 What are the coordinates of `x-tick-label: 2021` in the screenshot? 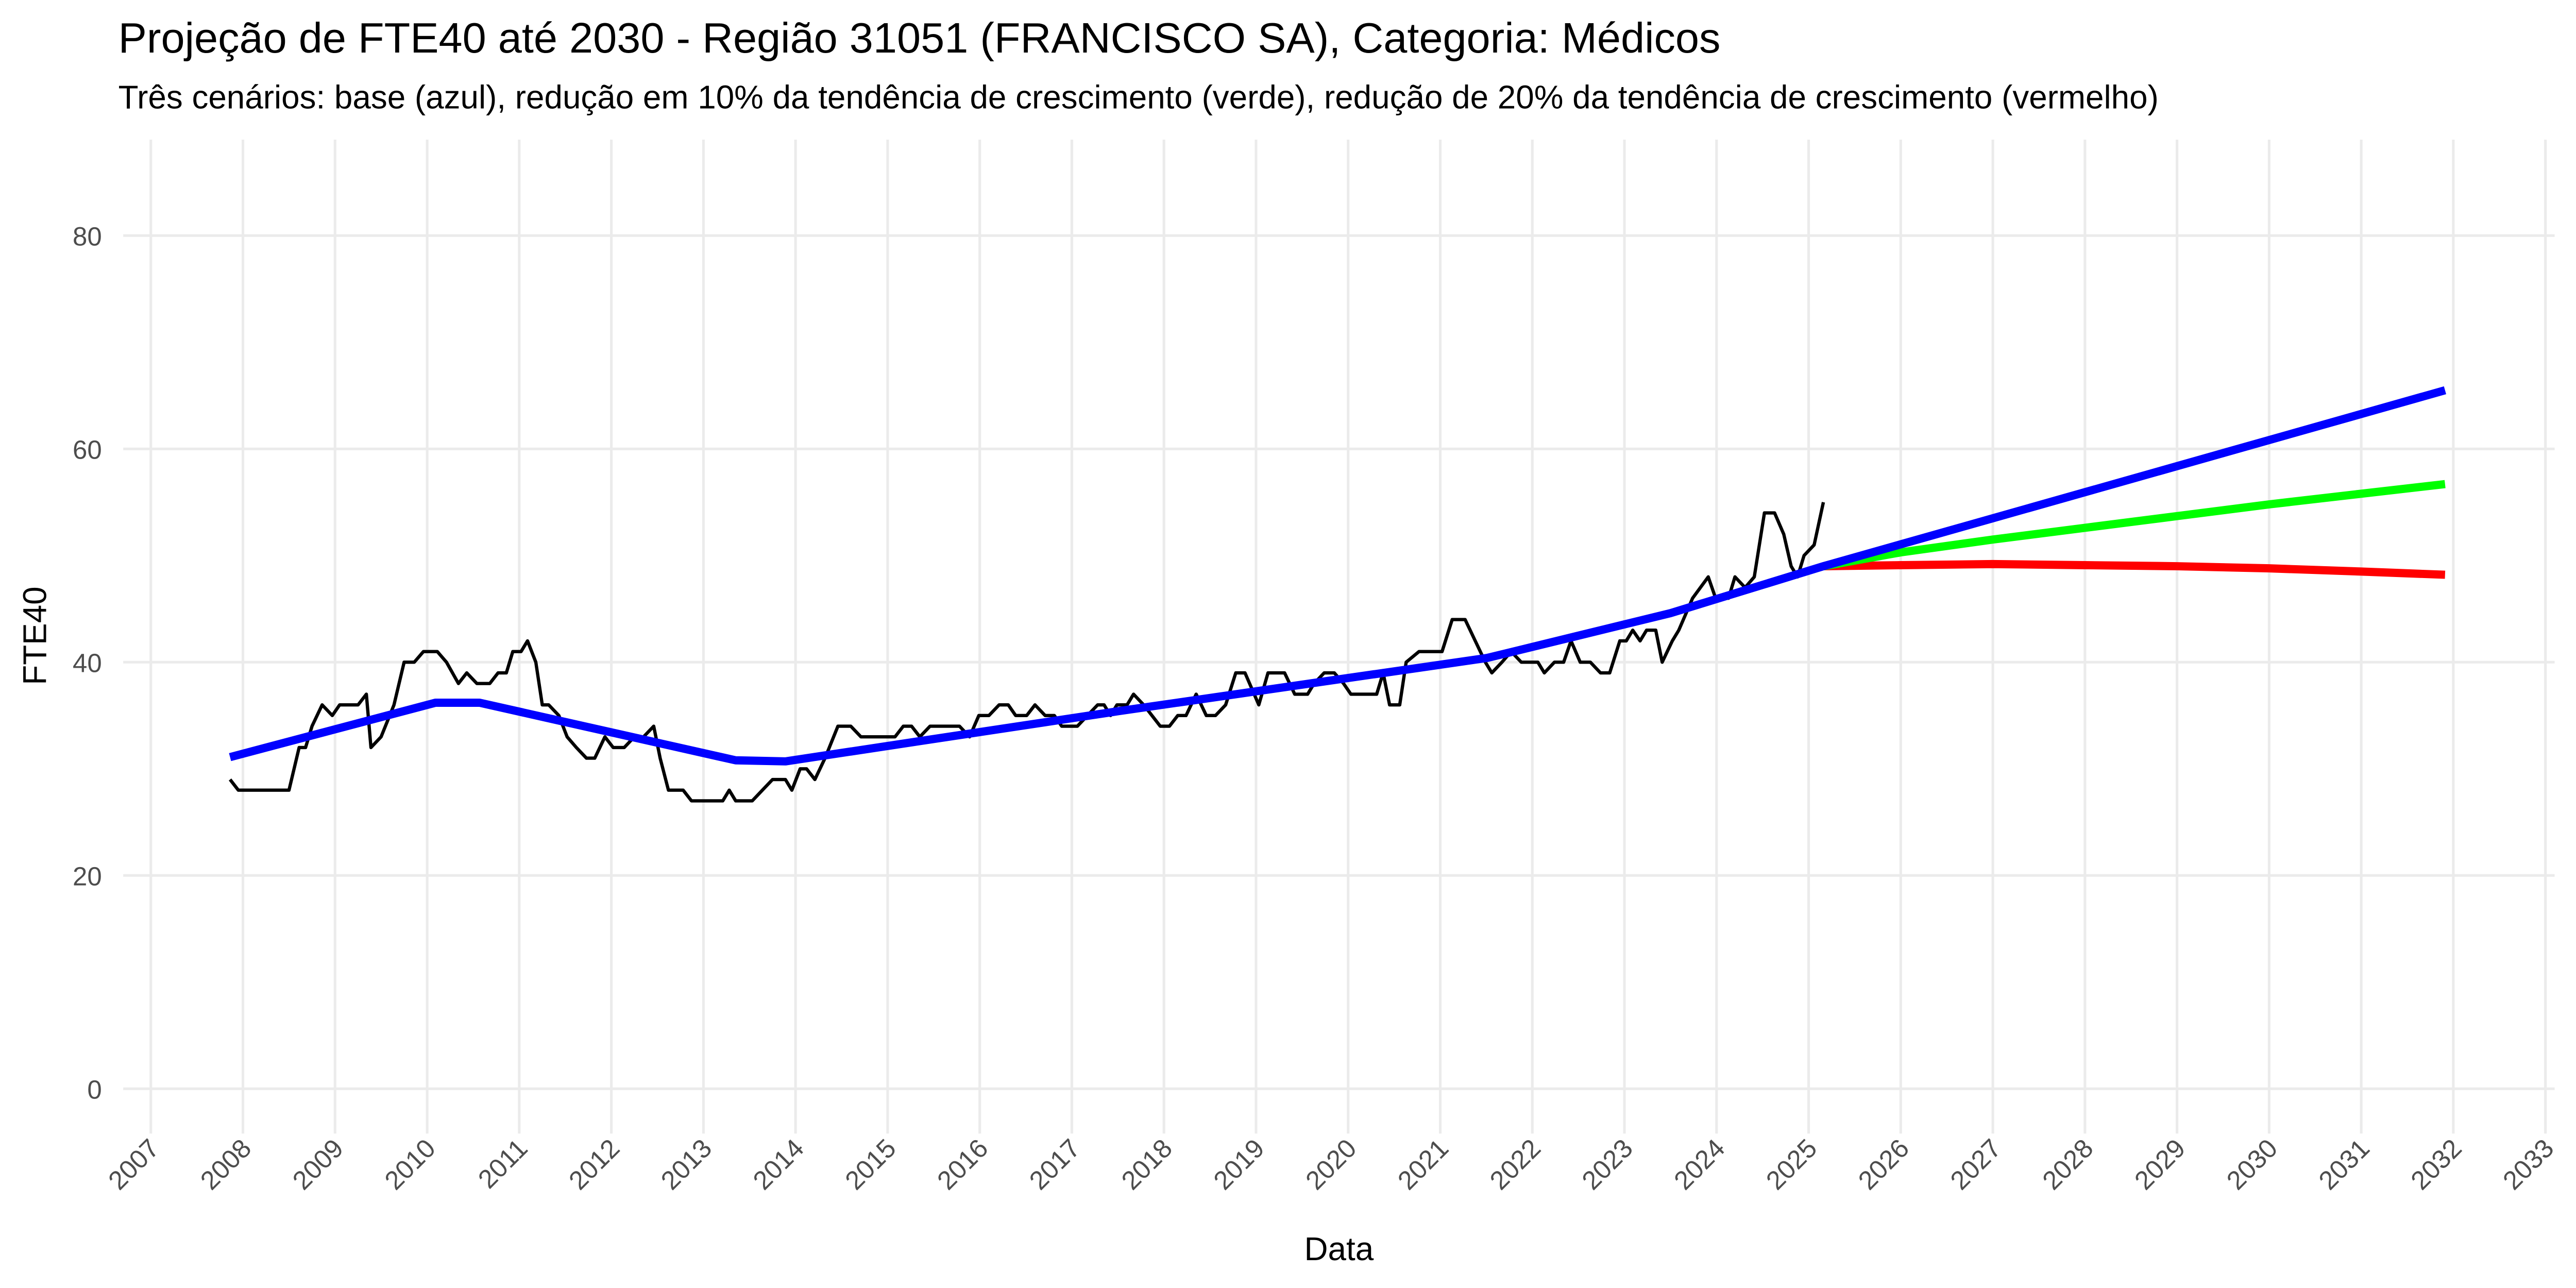 It's located at (1423, 1164).